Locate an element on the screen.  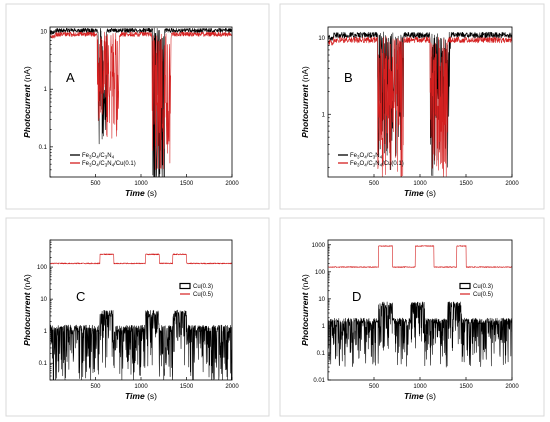
panel-label-c: C is located at coordinates (80, 296).